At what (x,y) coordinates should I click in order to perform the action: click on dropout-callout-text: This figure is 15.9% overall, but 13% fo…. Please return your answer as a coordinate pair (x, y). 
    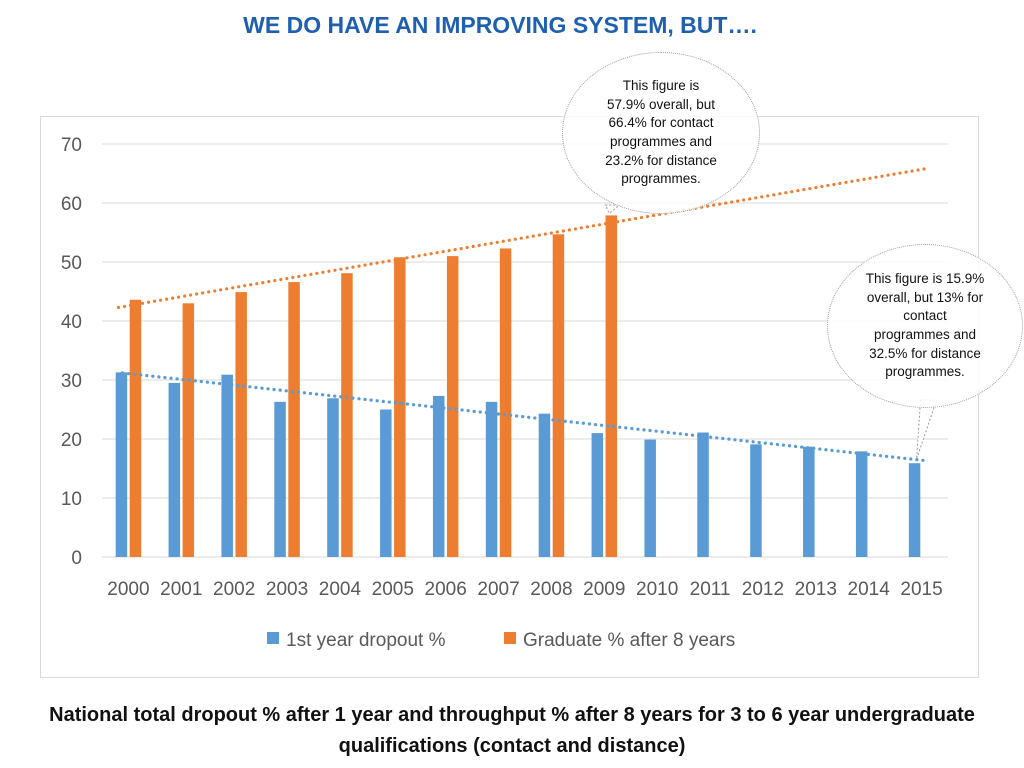
    Looking at the image, I should click on (925, 325).